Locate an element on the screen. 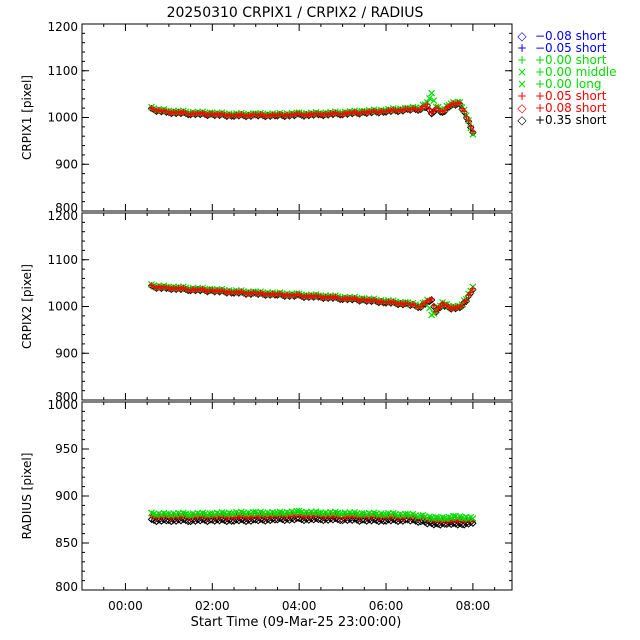 This screenshot has height=640, width=640. y-axis-label: RADIUS [pixel] is located at coordinates (27, 496).